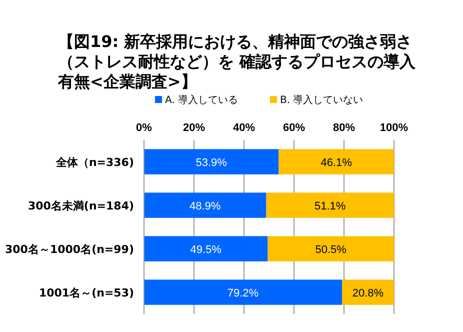 Image resolution: width=463 pixels, height=332 pixels. Describe the element at coordinates (344, 128) in the screenshot. I see `x-tick-label: 80%` at that location.